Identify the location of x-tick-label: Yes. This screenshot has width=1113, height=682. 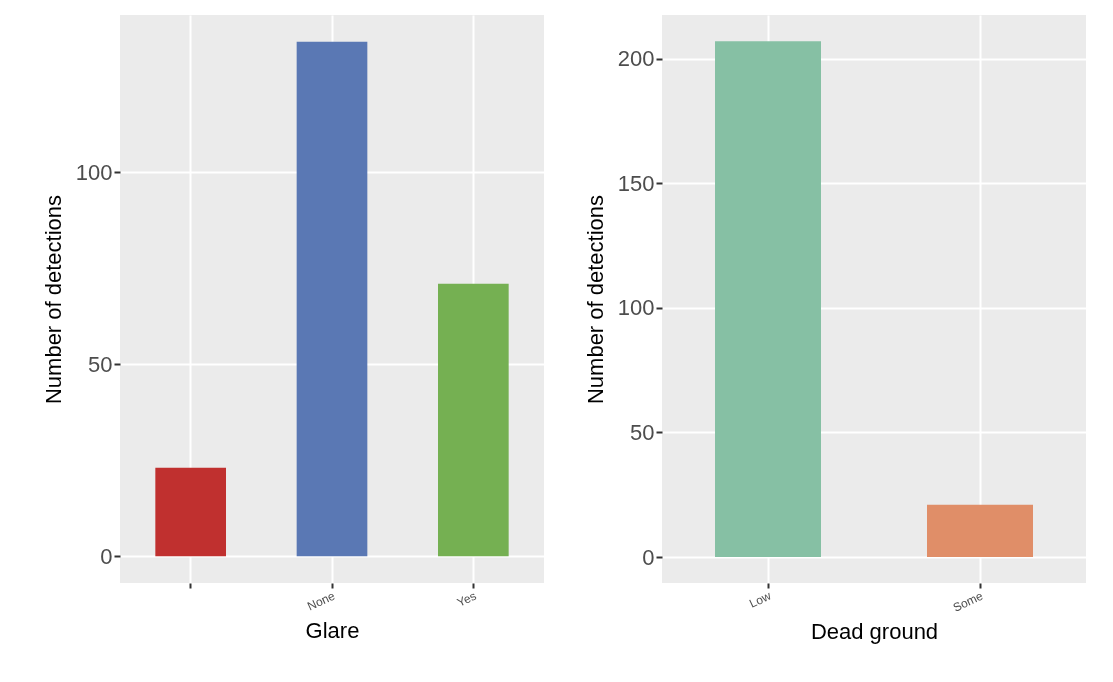
(466, 599).